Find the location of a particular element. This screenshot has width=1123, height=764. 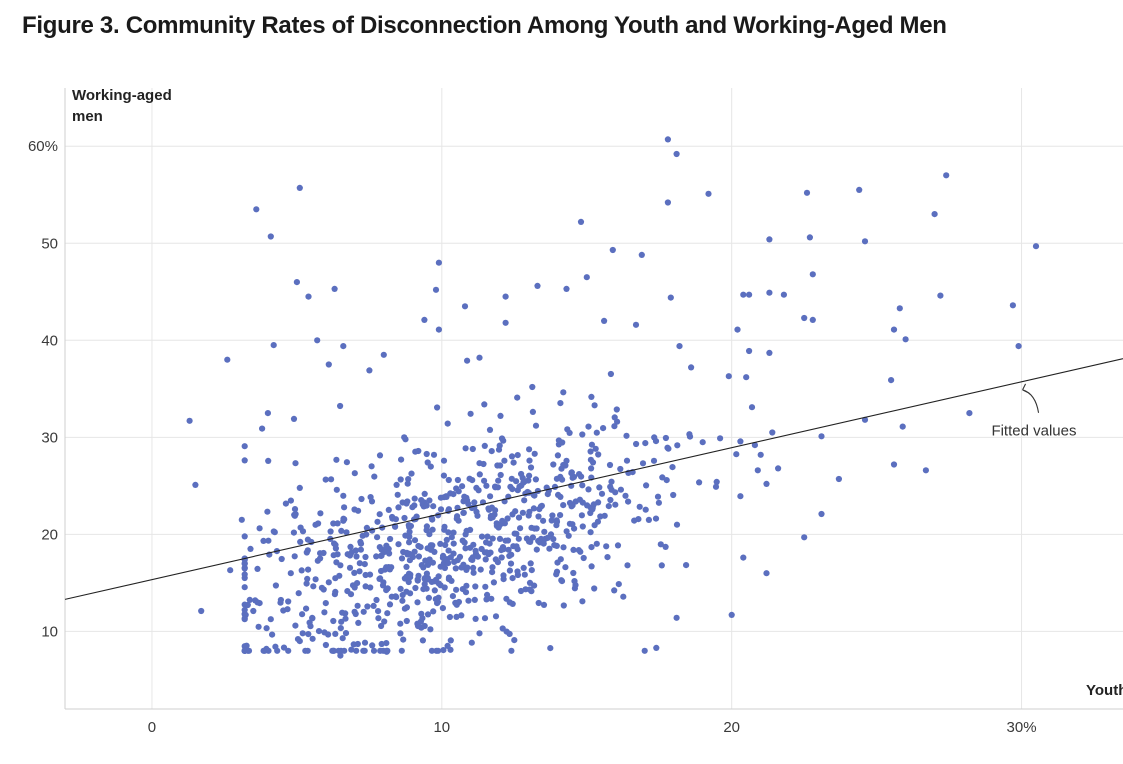

fitted-values-label: Fitted values is located at coordinates (1033, 431).